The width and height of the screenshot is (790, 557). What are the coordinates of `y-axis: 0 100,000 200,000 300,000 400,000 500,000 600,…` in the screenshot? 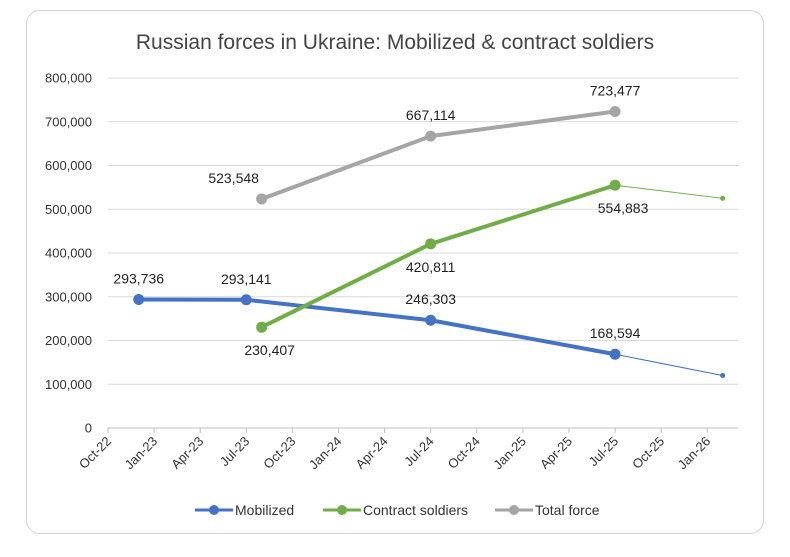 It's located at (68, 253).